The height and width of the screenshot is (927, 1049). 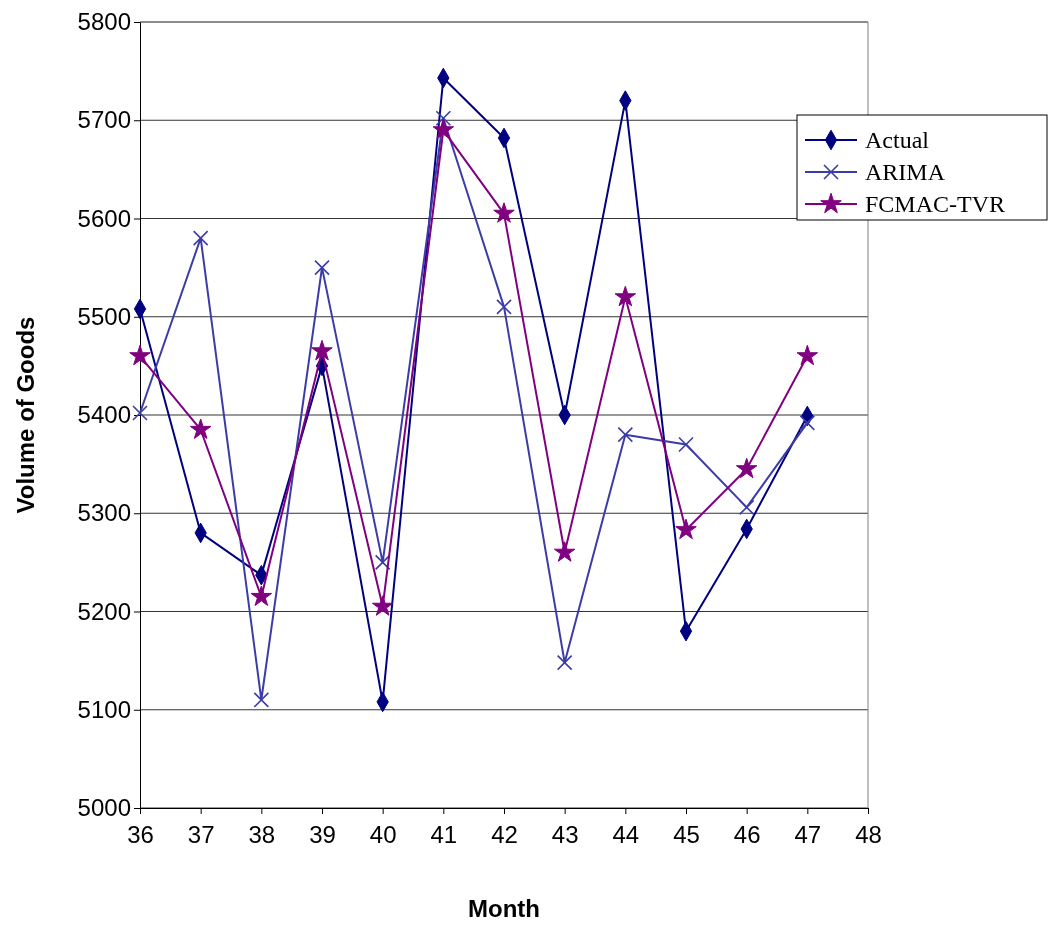 What do you see at coordinates (104, 513) in the screenshot?
I see `y-tick-label: 5300` at bounding box center [104, 513].